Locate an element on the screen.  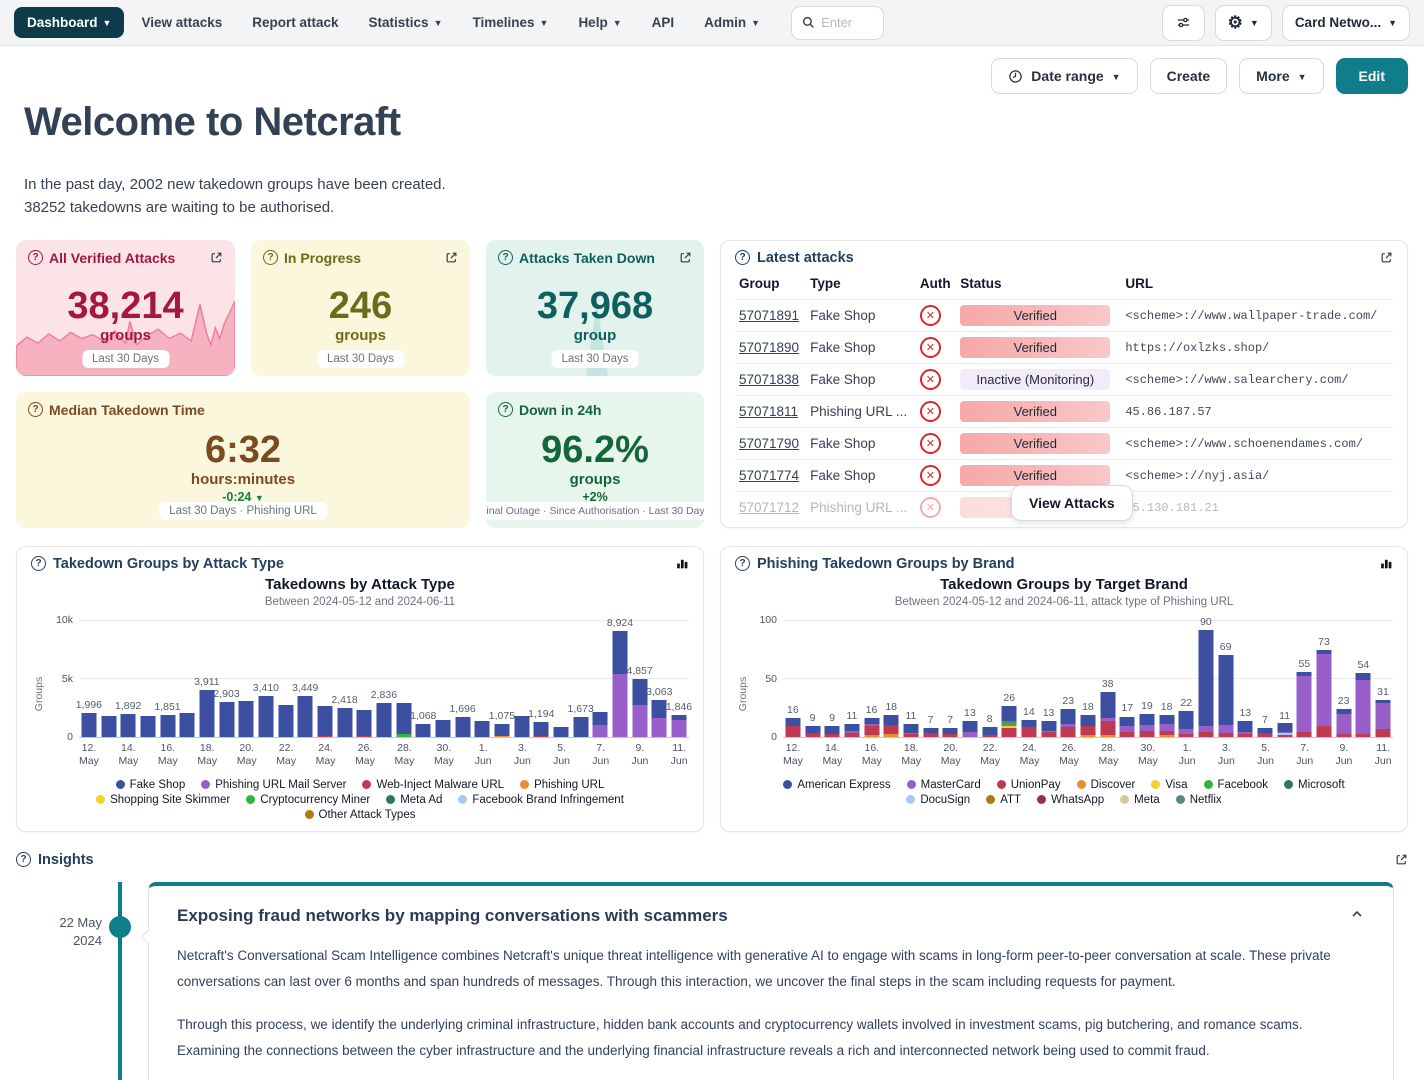
legend-item: Phishing URL Mail Server is located at coordinates (273, 785).